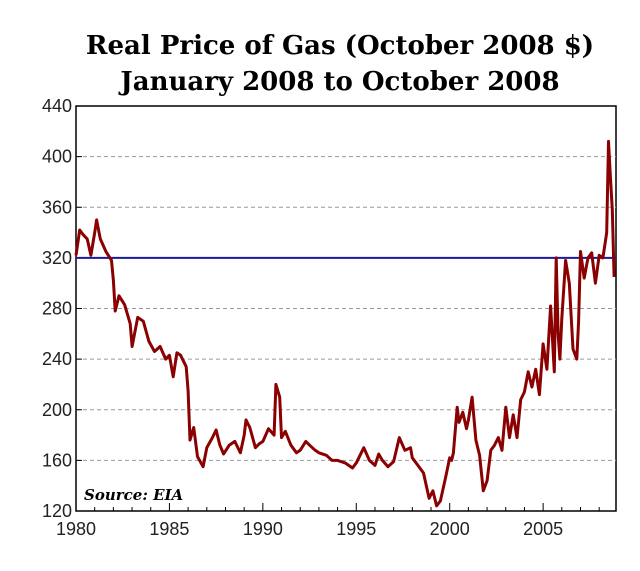 The width and height of the screenshot is (640, 571). I want to click on x-tick-label: 2005, so click(543, 529).